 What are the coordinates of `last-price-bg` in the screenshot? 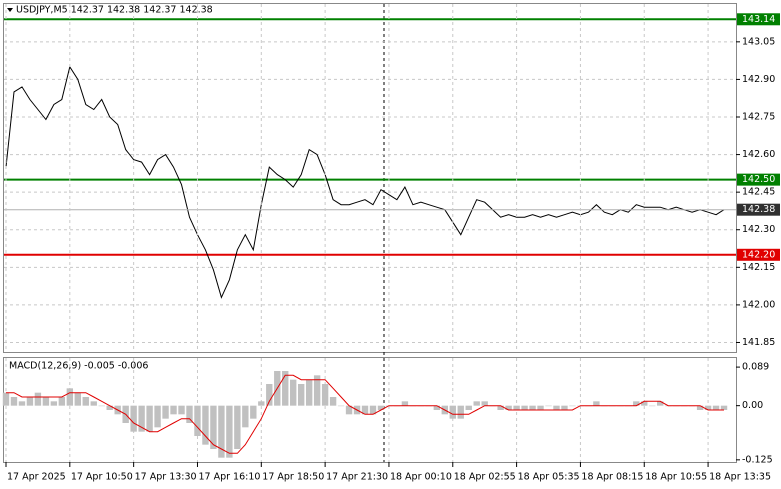 It's located at (758, 209).